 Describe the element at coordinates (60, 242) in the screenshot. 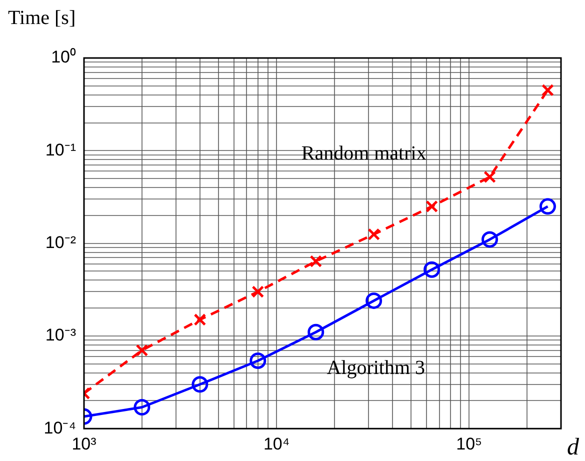

I see `y-tick-label: 10⁻²` at that location.